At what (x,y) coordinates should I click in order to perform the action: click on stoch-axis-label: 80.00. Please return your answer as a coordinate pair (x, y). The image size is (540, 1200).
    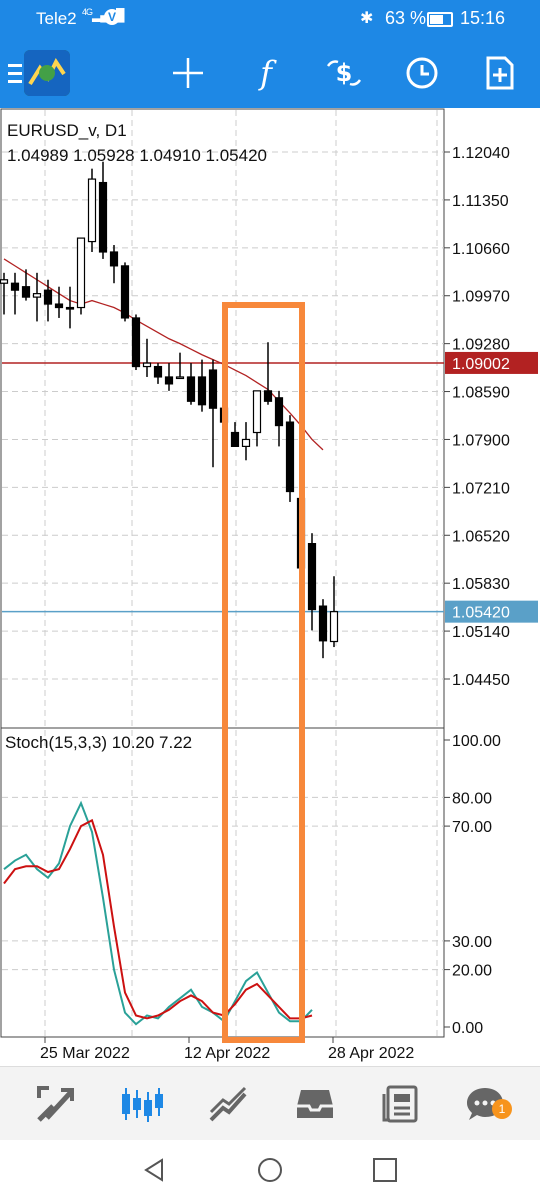
    Looking at the image, I should click on (472, 798).